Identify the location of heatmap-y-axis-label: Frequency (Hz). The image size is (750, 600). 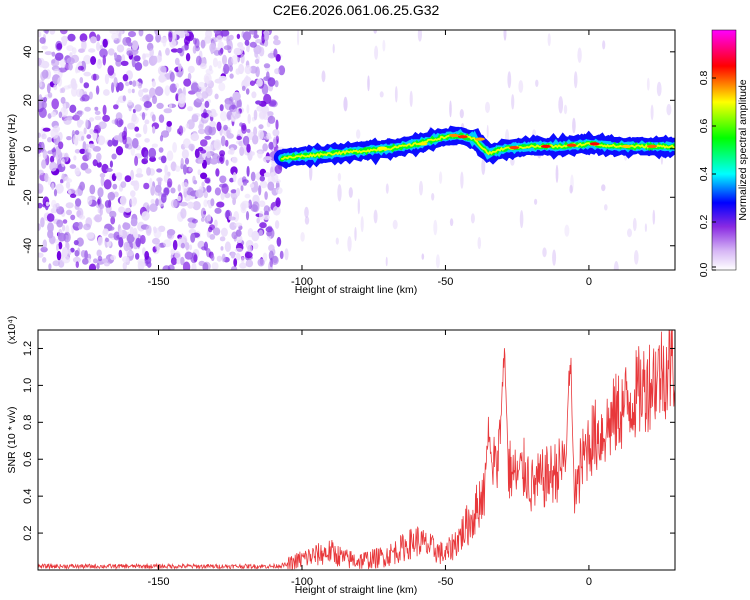
(12, 150).